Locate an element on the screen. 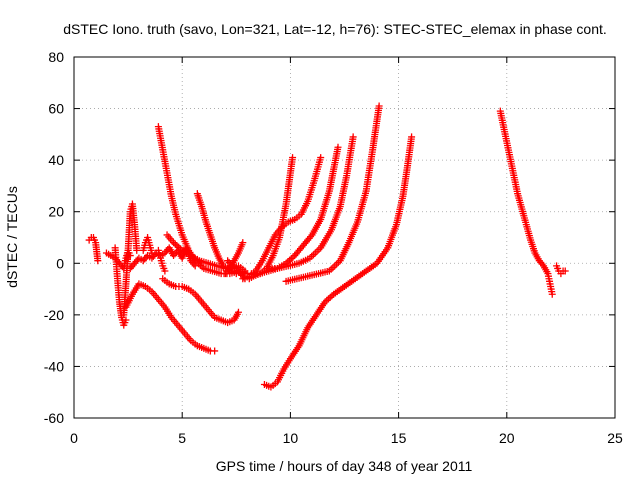 The width and height of the screenshot is (640, 480). y-tick-label: 40 is located at coordinates (56, 160).